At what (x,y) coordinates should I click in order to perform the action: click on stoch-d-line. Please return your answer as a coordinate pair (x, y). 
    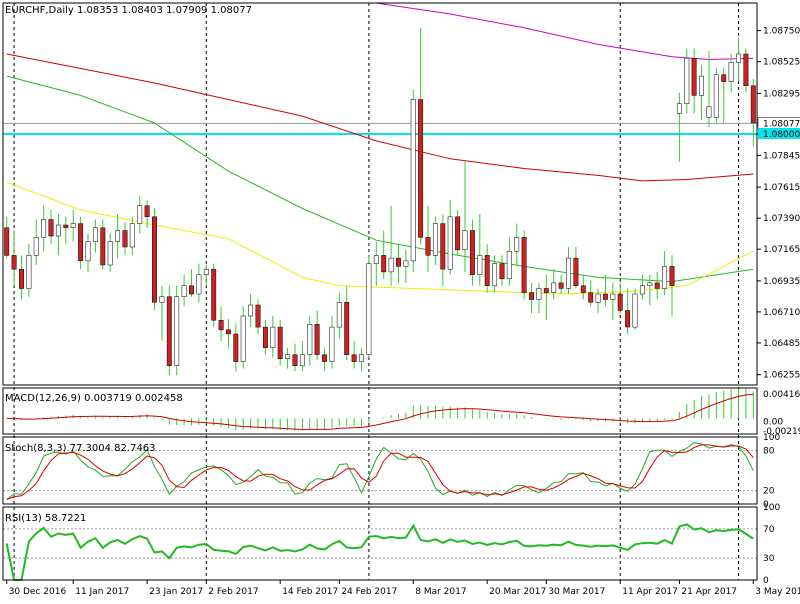
    Looking at the image, I should click on (380, 472).